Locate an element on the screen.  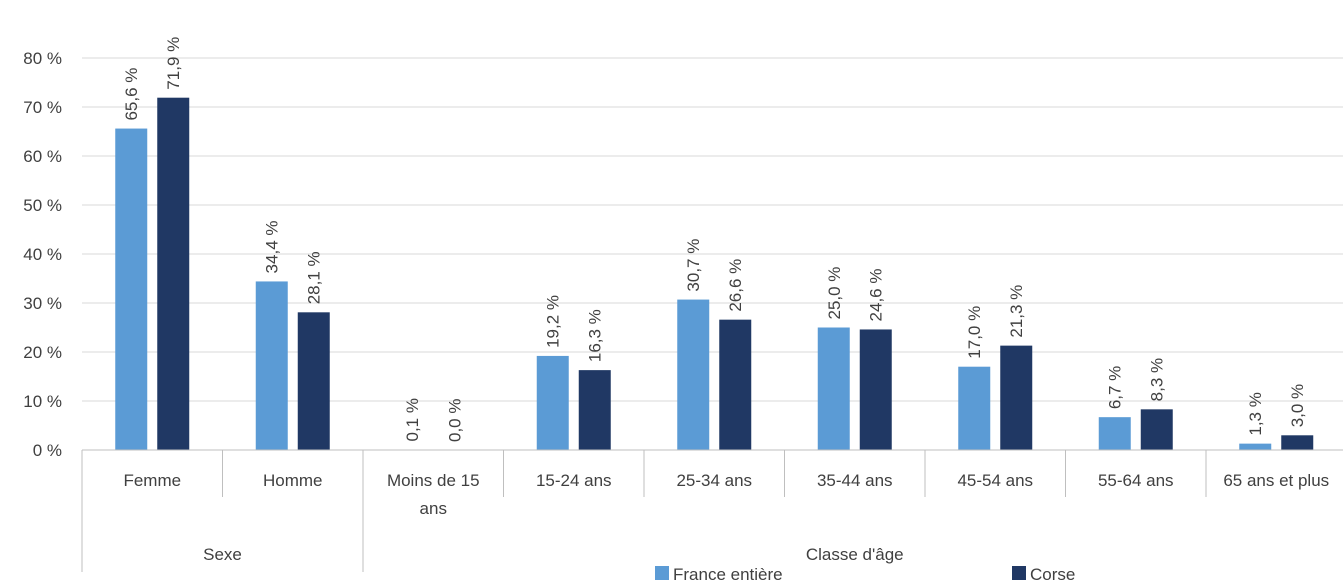
data-label: 28,1 % is located at coordinates (314, 277).